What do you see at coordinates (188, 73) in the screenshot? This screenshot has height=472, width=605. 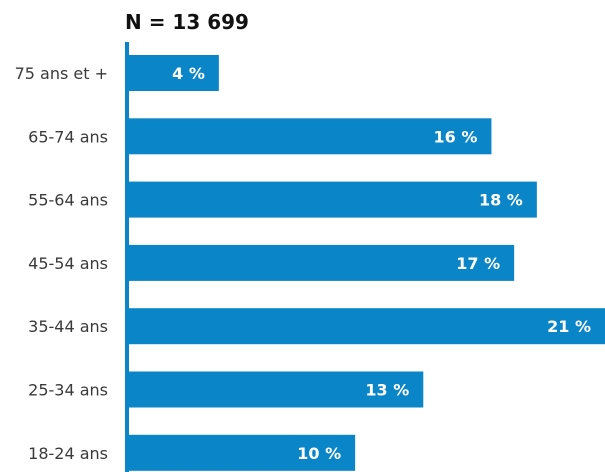 I see `bar-value-label-0: 4 %` at bounding box center [188, 73].